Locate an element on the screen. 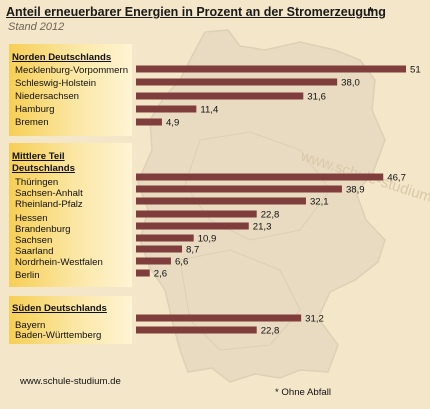 Image resolution: width=430 pixels, height=409 pixels. panel-south is located at coordinates (70, 320).